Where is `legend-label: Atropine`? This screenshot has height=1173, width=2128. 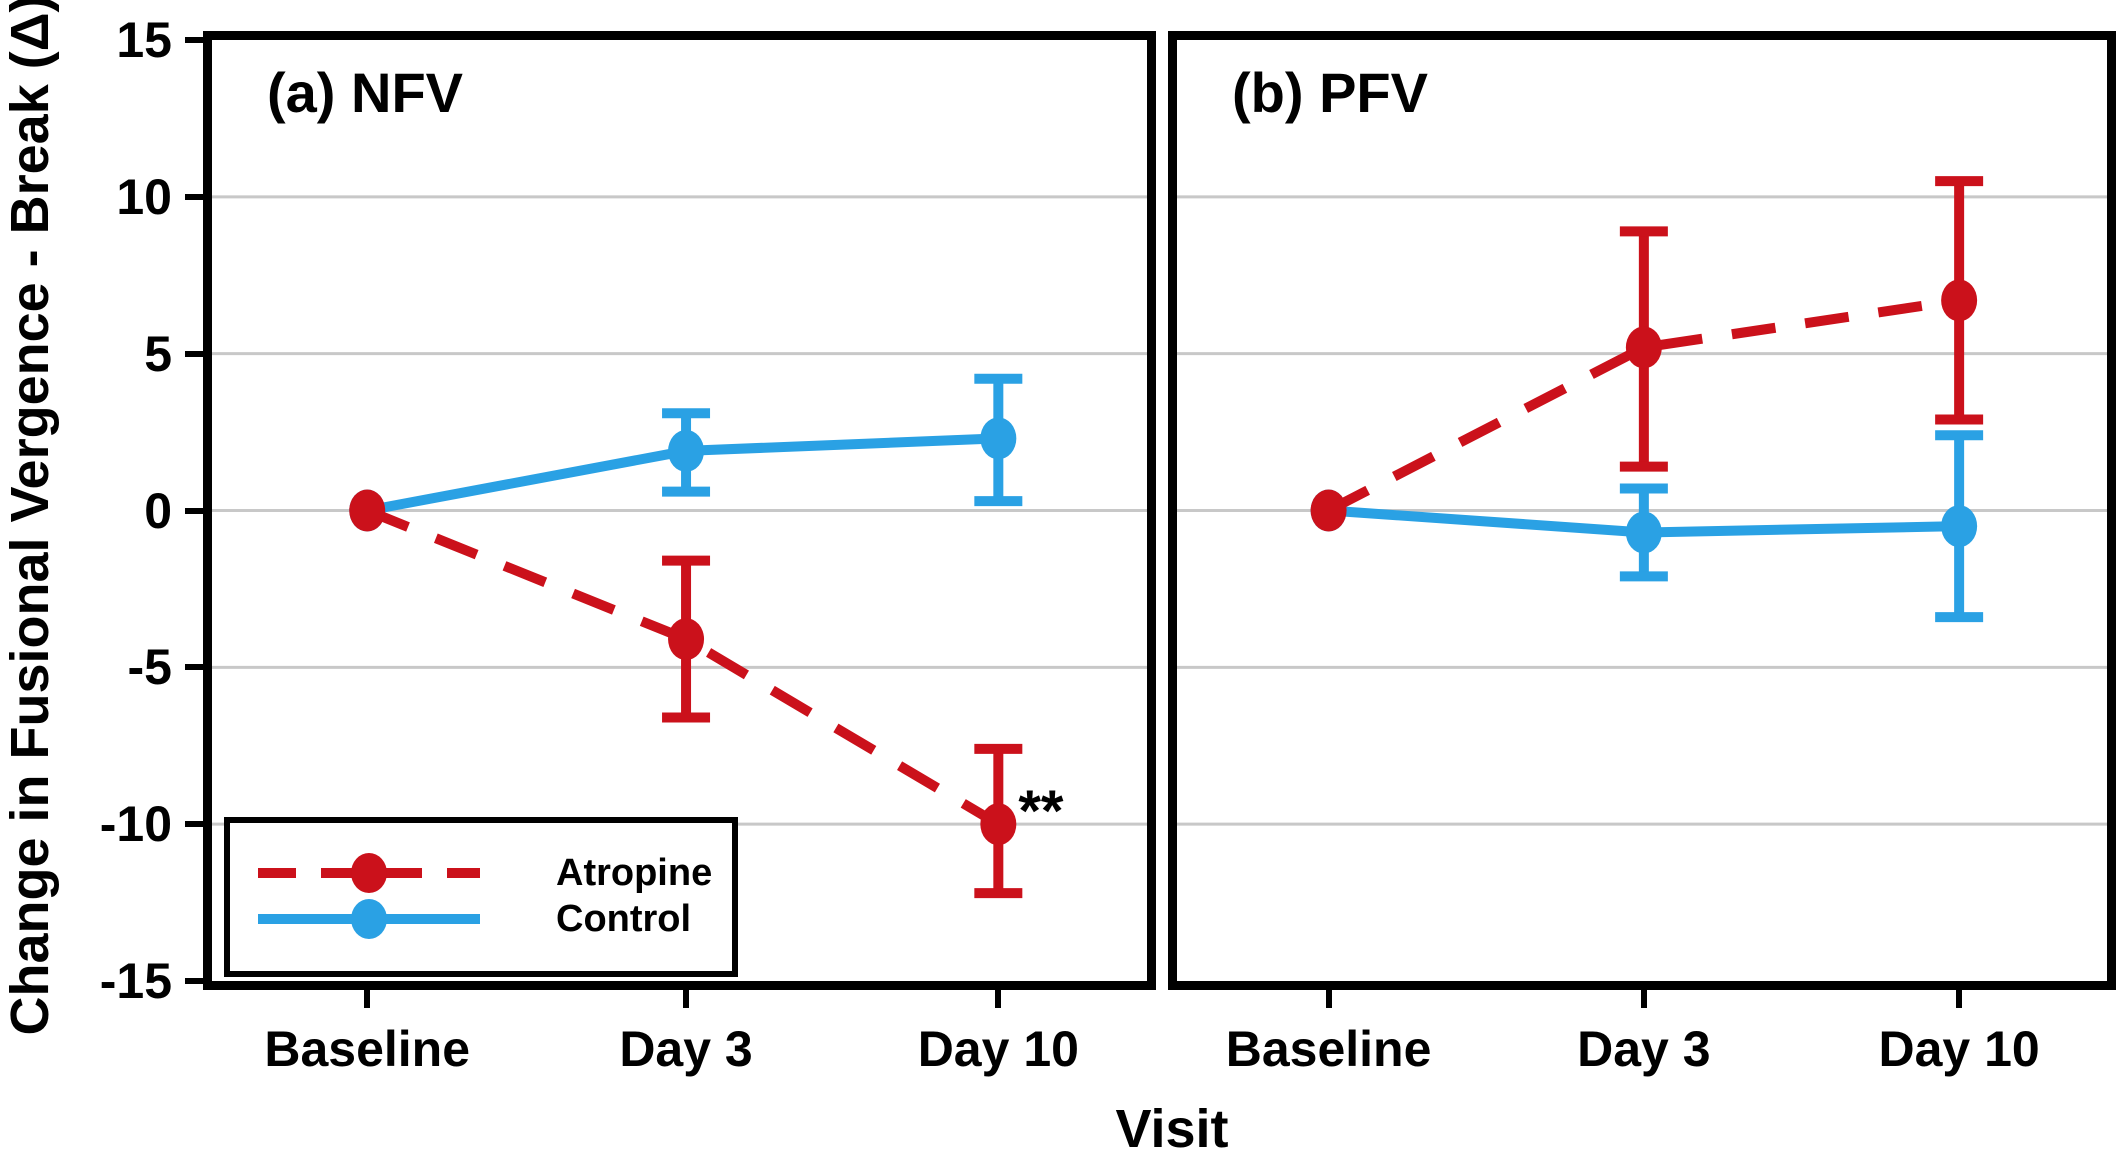 legend-label: Atropine is located at coordinates (634, 872).